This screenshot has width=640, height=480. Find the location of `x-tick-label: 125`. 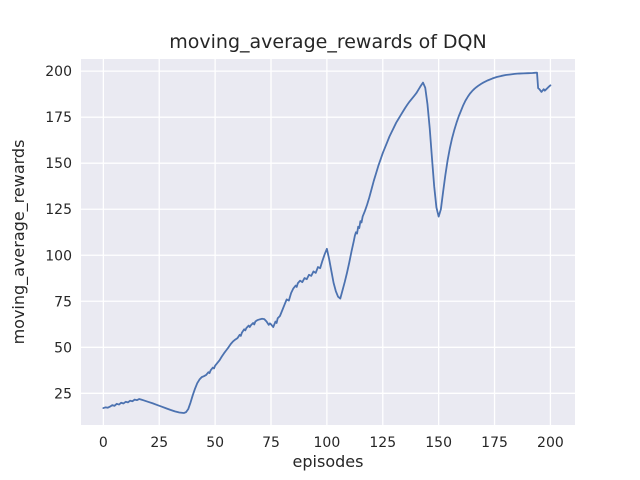

x-tick-label: 125 is located at coordinates (382, 443).